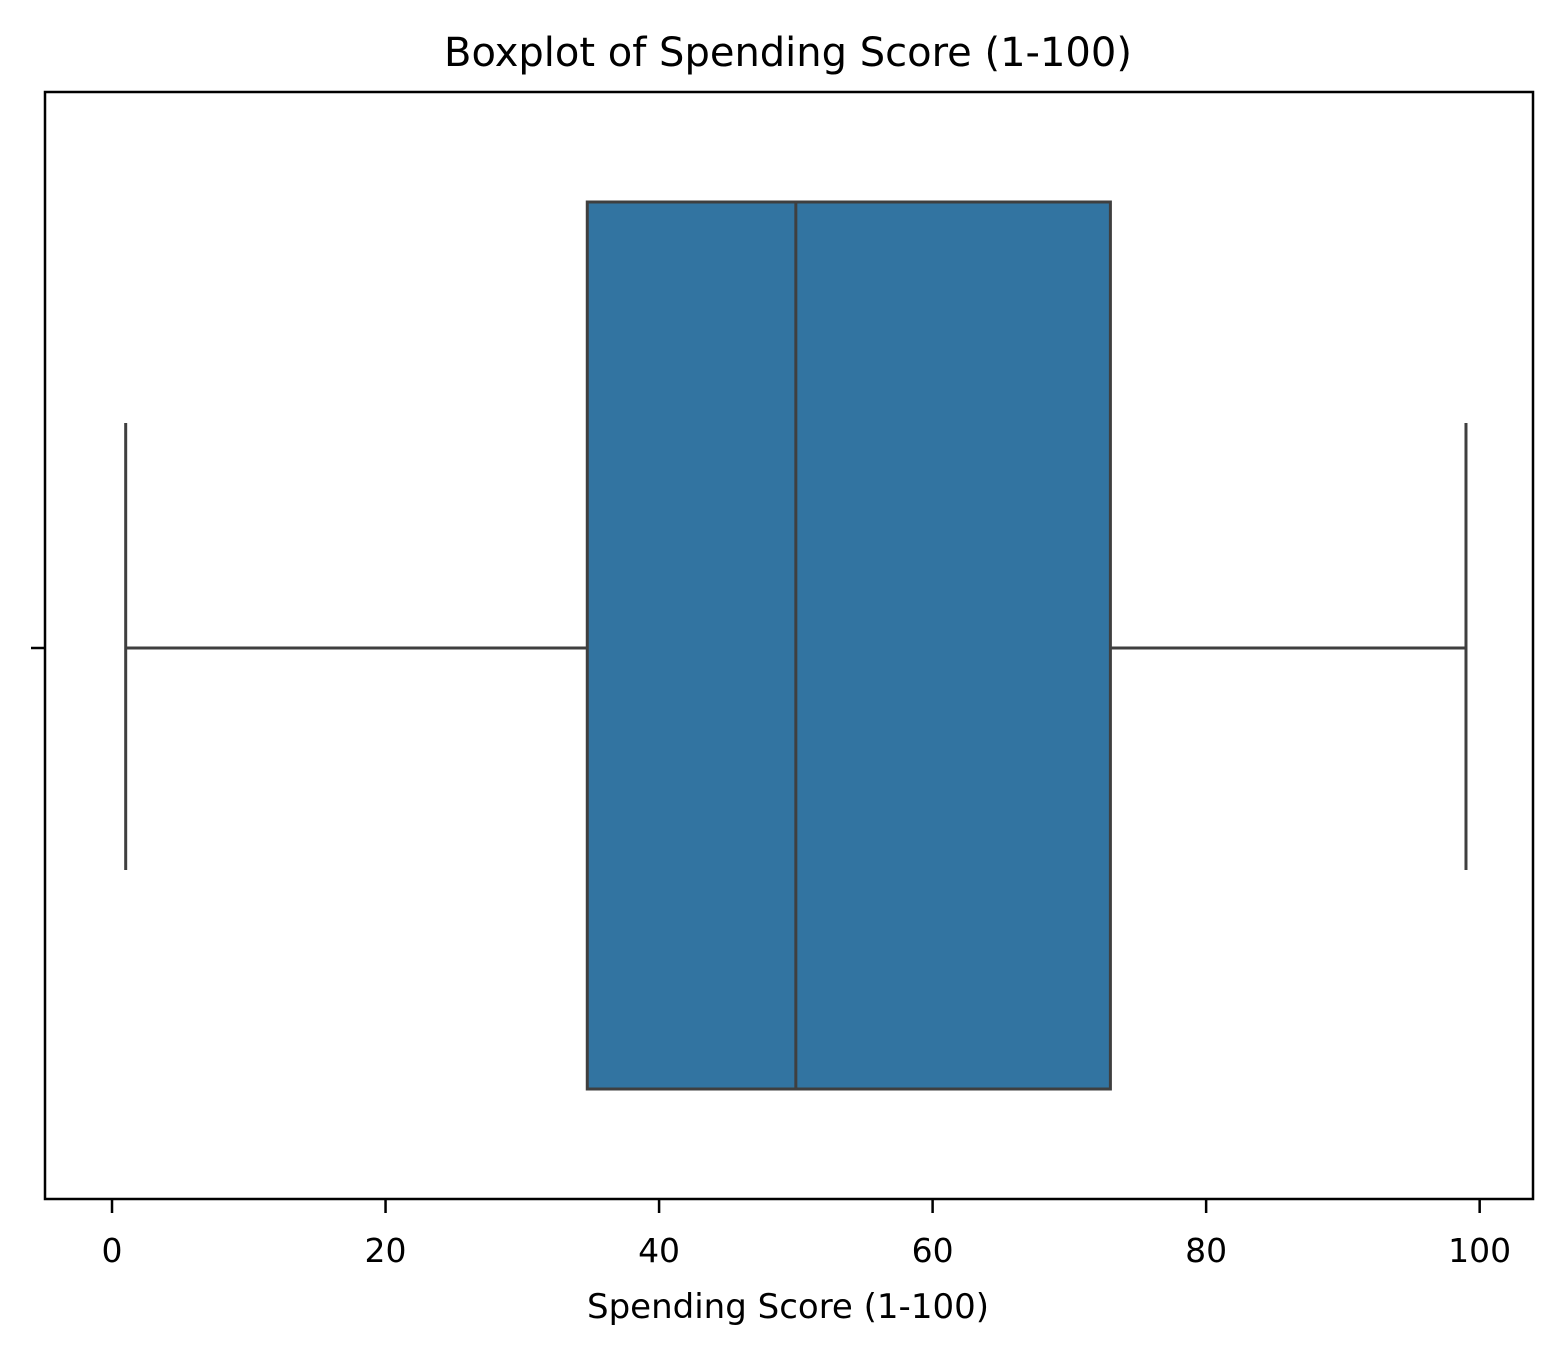 This screenshot has height=1357, width=1562. I want to click on x-tick-label: 60, so click(933, 1250).